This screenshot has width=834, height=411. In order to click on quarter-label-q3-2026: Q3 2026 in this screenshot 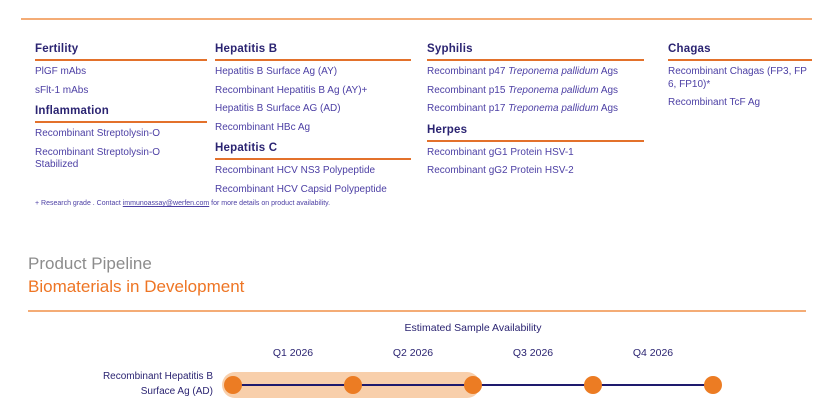, I will do `click(533, 353)`.